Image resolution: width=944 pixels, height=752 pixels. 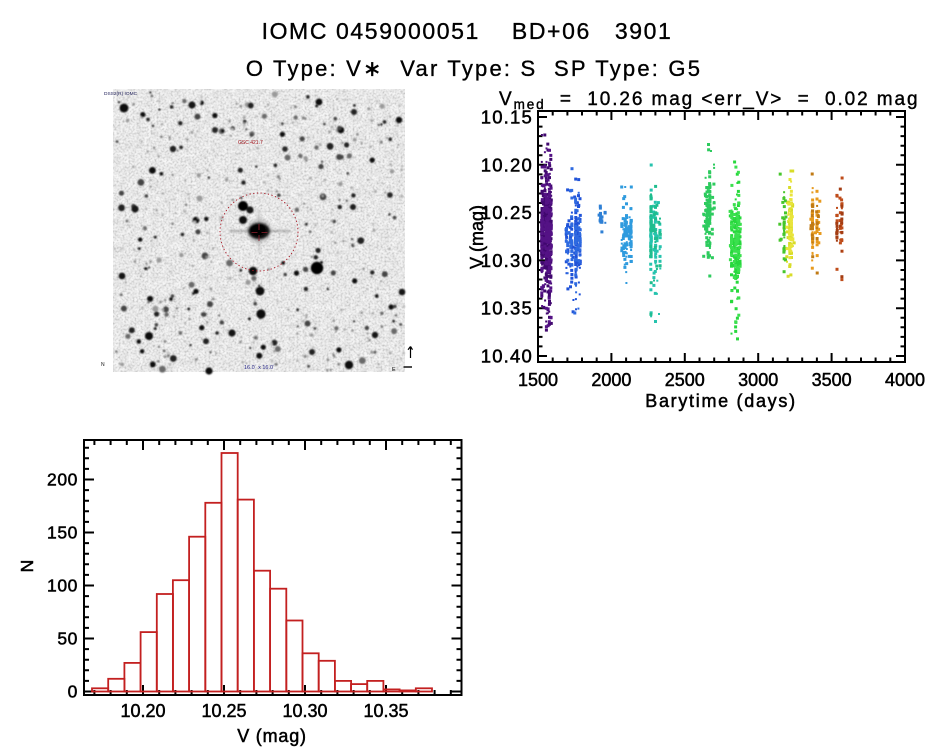 I want to click on svg-text: 50, so click(x=67, y=639).